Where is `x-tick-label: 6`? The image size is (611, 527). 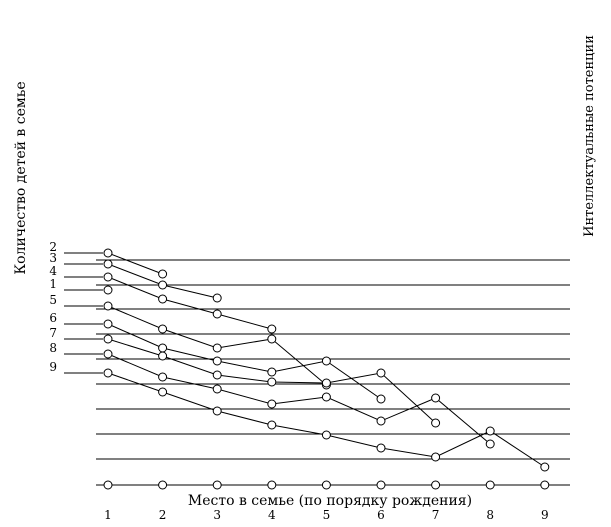 x-tick-label: 6 is located at coordinates (381, 515).